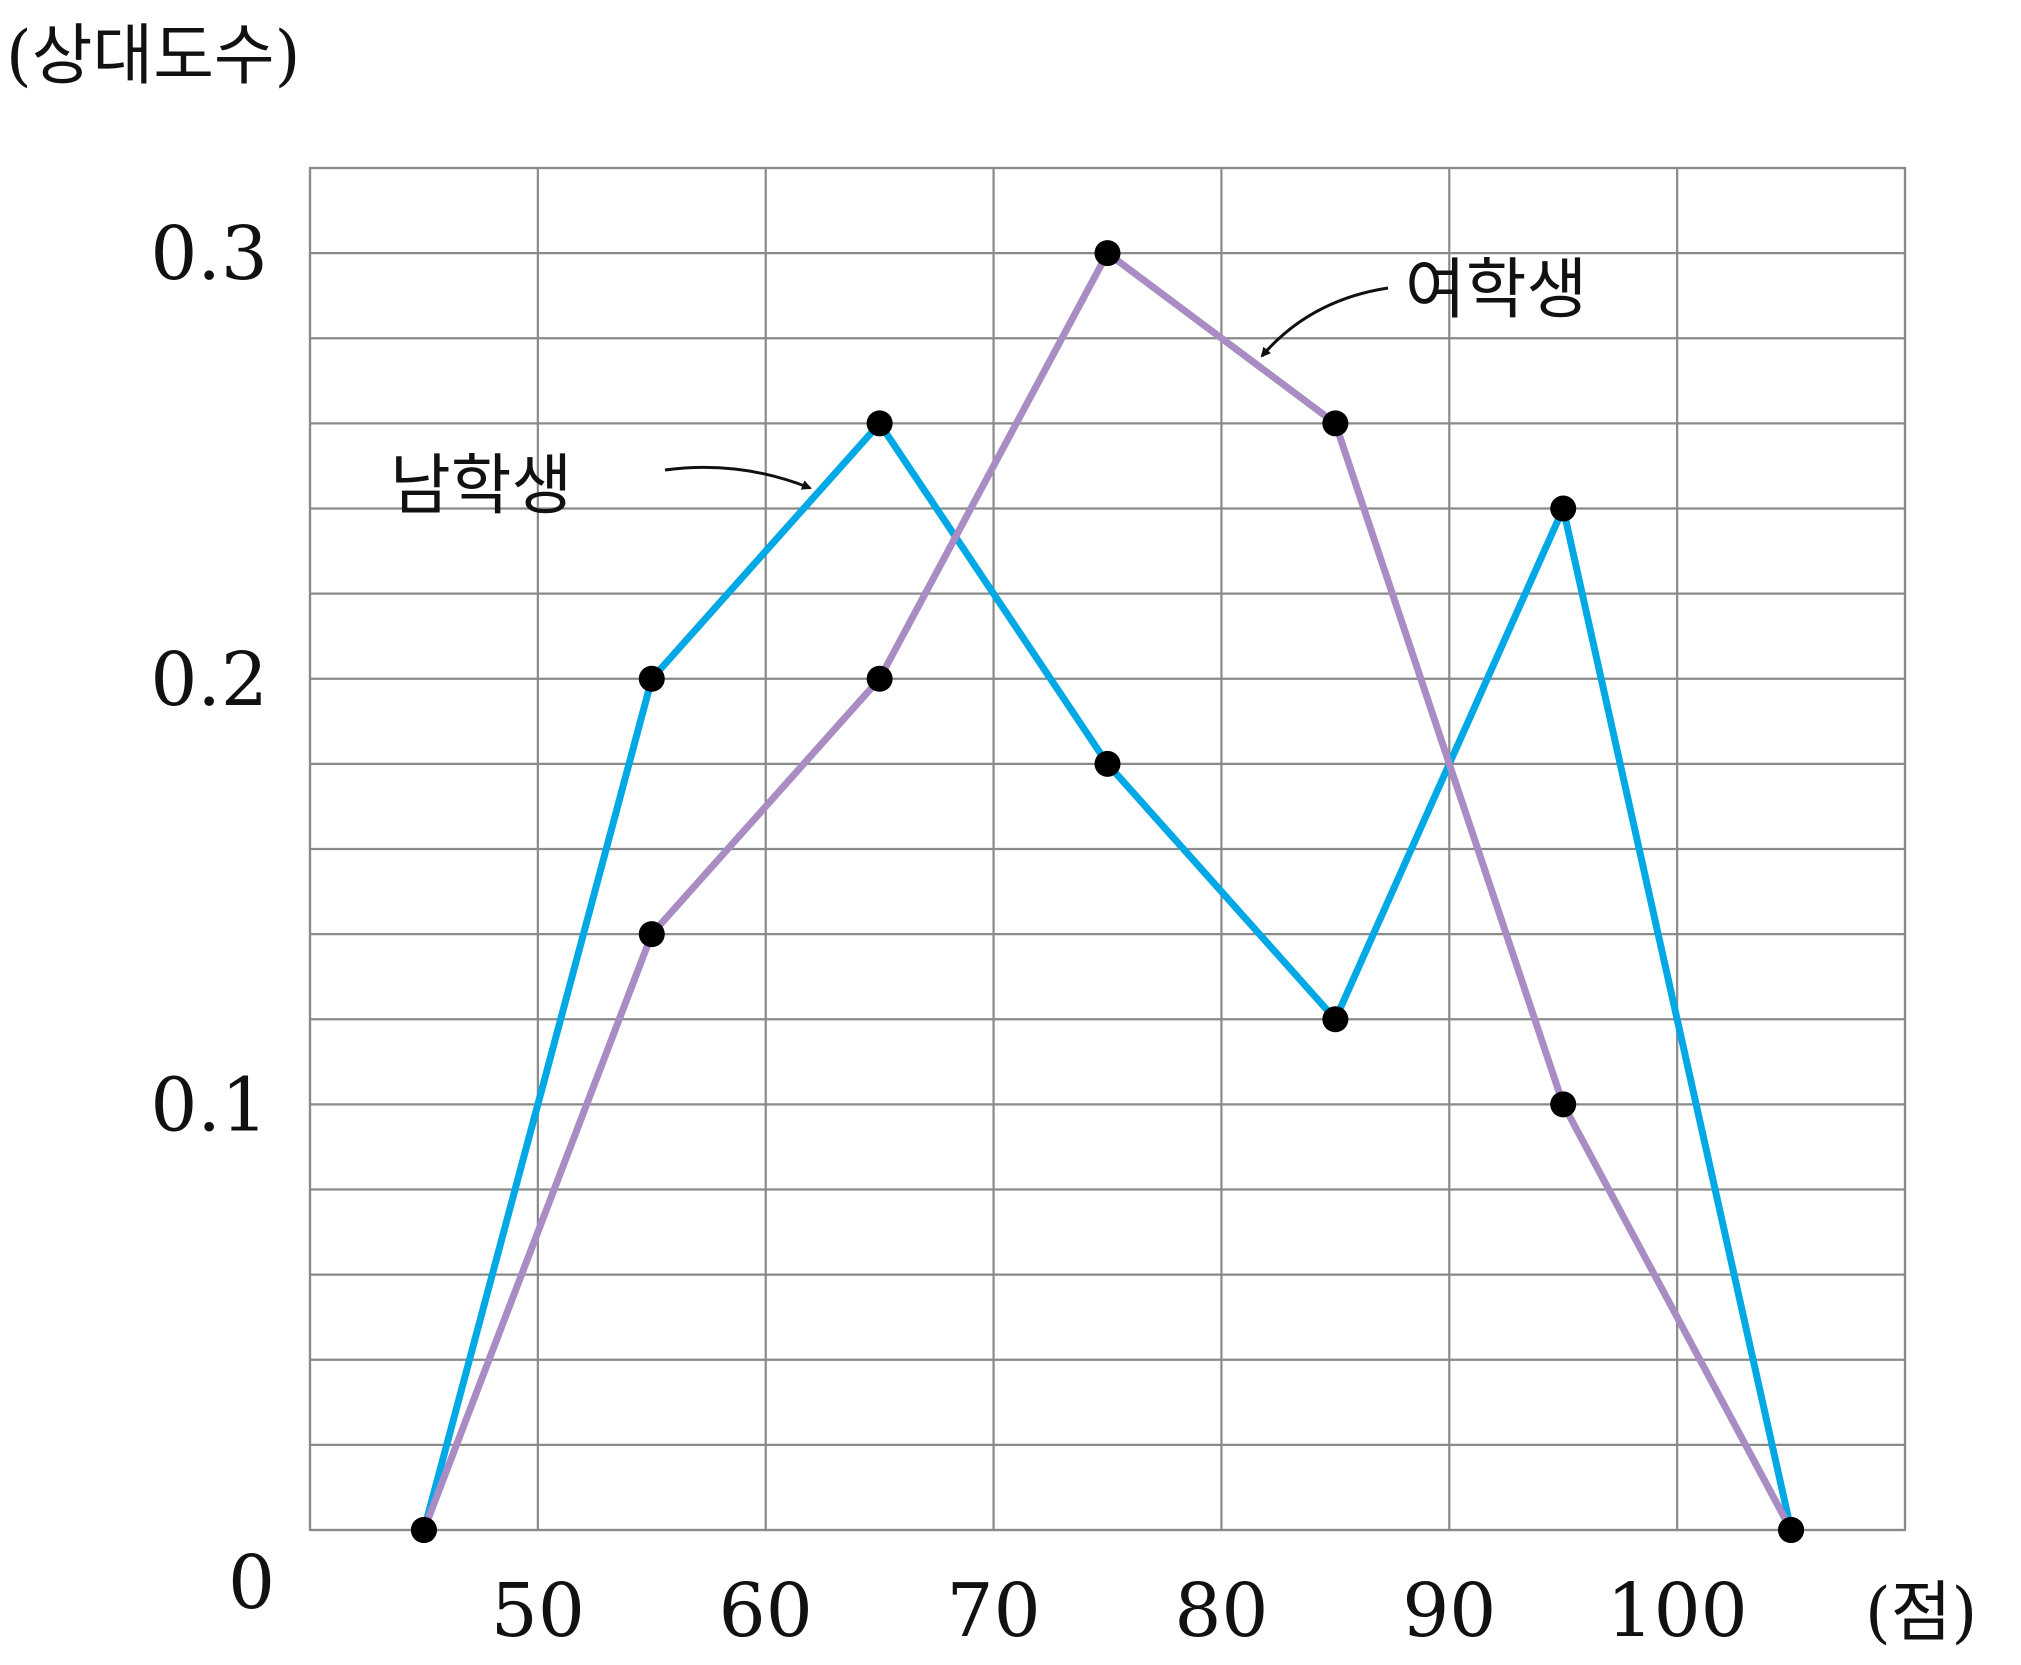 The width and height of the screenshot is (2021, 1665). I want to click on series-label-female: 여학생, so click(1496, 289).